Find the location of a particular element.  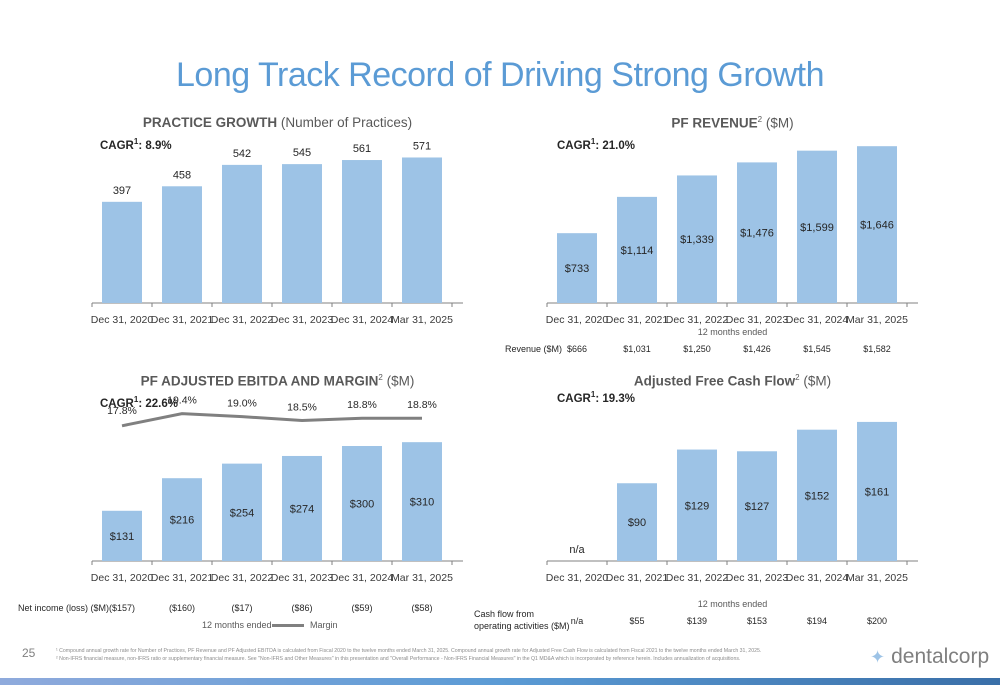

pf-revenue-title-unit: ($M) is located at coordinates (778, 123).